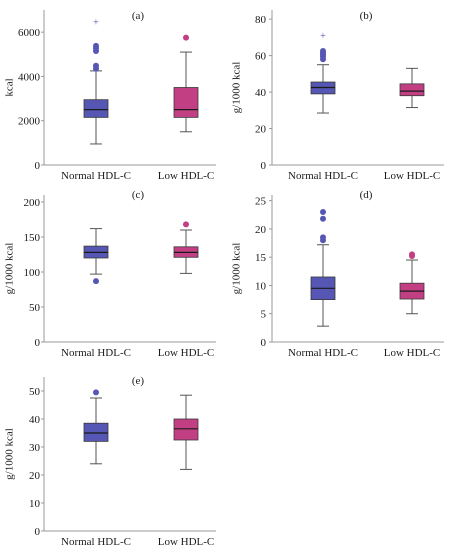 This screenshot has height=550, width=460. Describe the element at coordinates (138, 195) in the screenshot. I see `panel-title: (c)` at that location.